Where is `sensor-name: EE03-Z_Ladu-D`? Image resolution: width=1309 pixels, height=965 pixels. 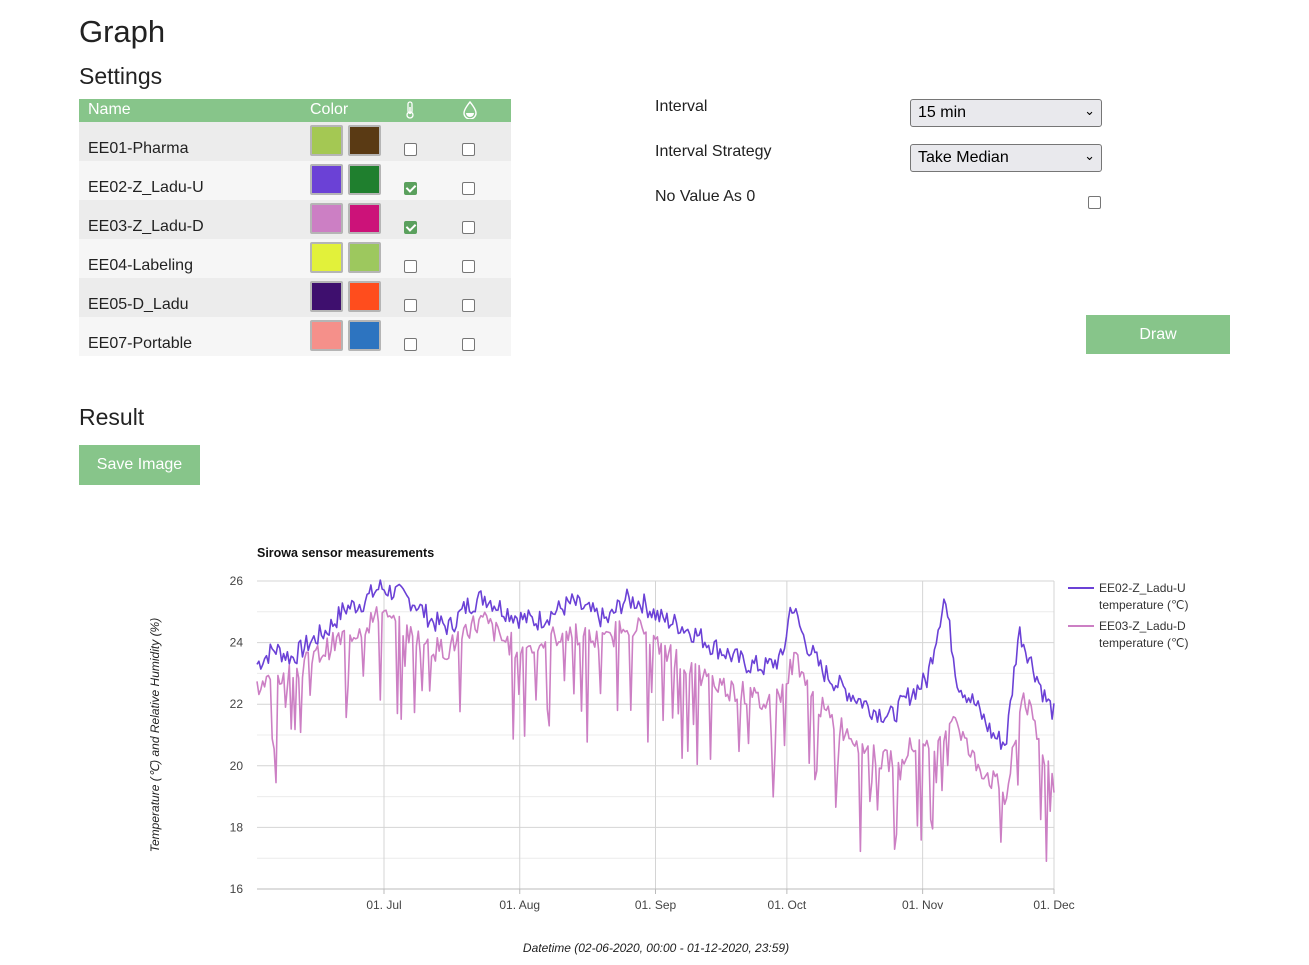
sensor-name: EE03-Z_Ladu-D is located at coordinates (146, 226).